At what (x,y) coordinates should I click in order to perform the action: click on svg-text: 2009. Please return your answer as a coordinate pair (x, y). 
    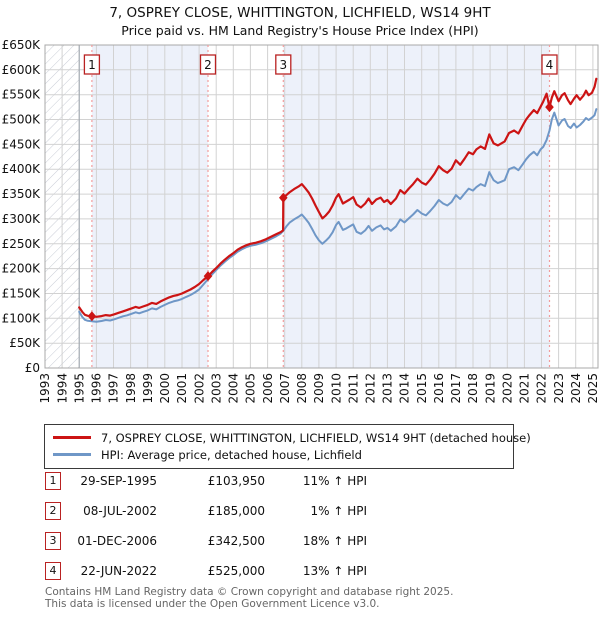
    Looking at the image, I should click on (319, 388).